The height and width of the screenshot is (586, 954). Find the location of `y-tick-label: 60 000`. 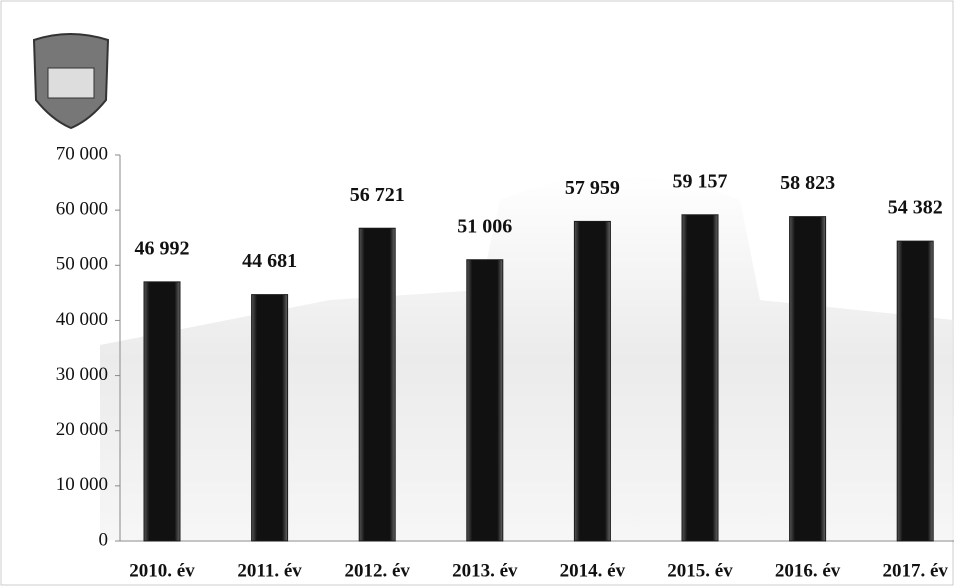

y-tick-label: 60 000 is located at coordinates (82, 209).